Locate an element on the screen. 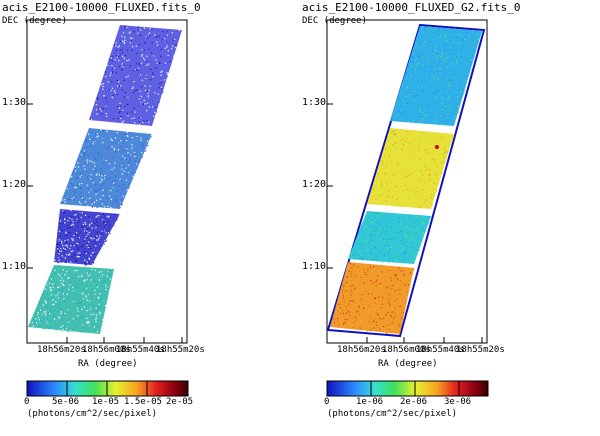 The height and width of the screenshot is (436, 600). colorbar-tick-label: 2e-05 is located at coordinates (180, 402).